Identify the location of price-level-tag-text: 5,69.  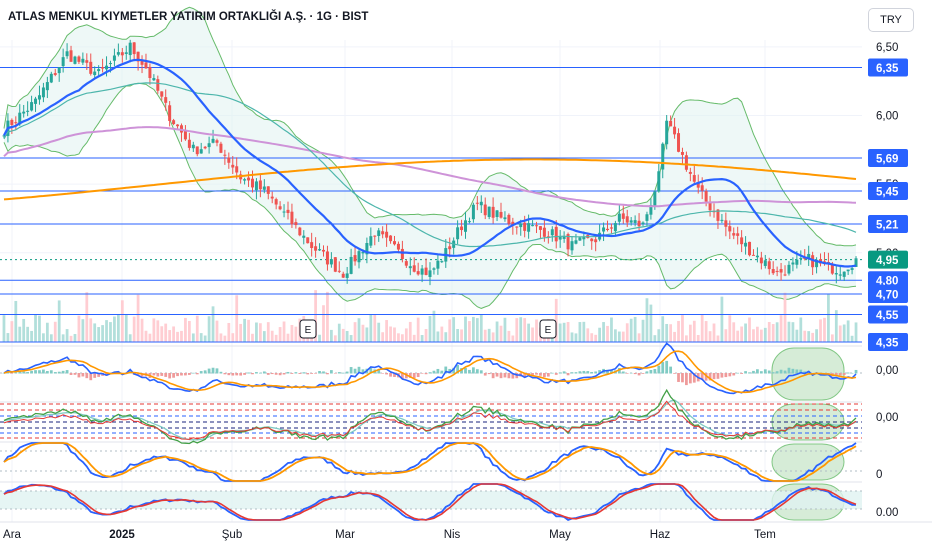
(887, 160).